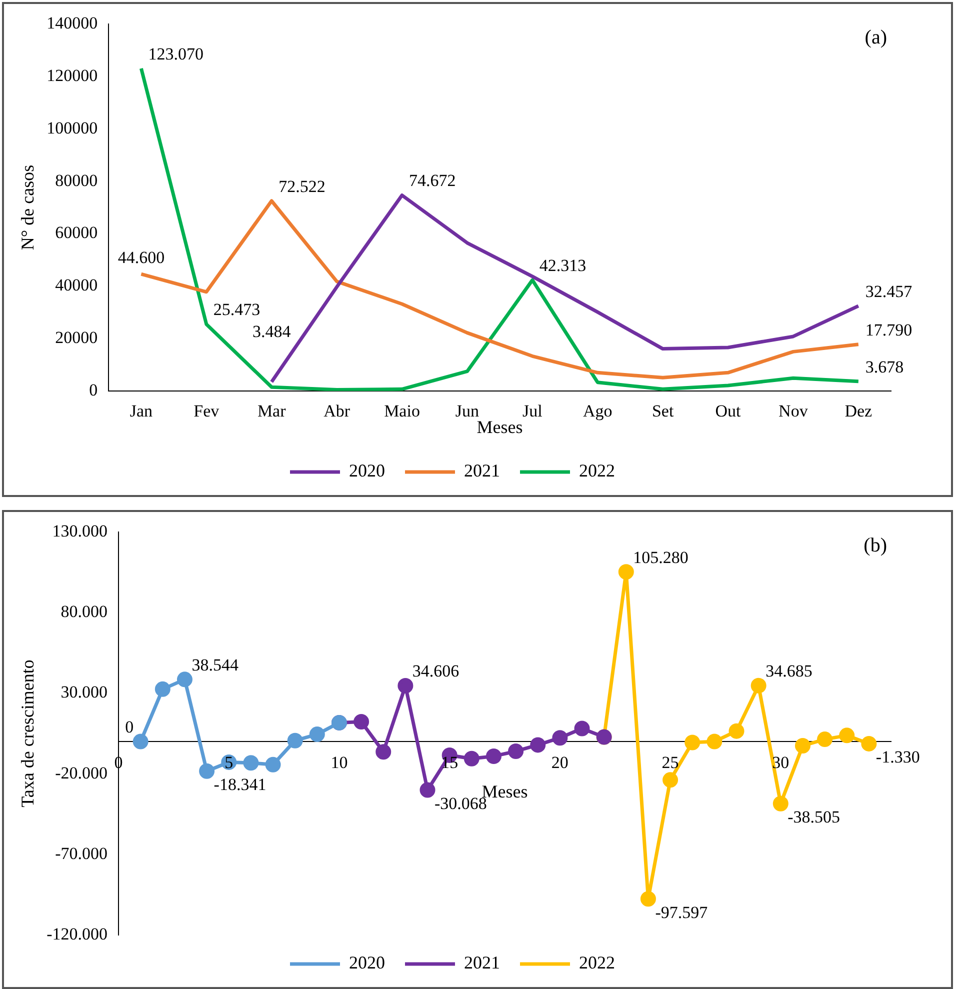 The width and height of the screenshot is (955, 989). What do you see at coordinates (81, 853) in the screenshot?
I see `y-tick-label: -70.000` at bounding box center [81, 853].